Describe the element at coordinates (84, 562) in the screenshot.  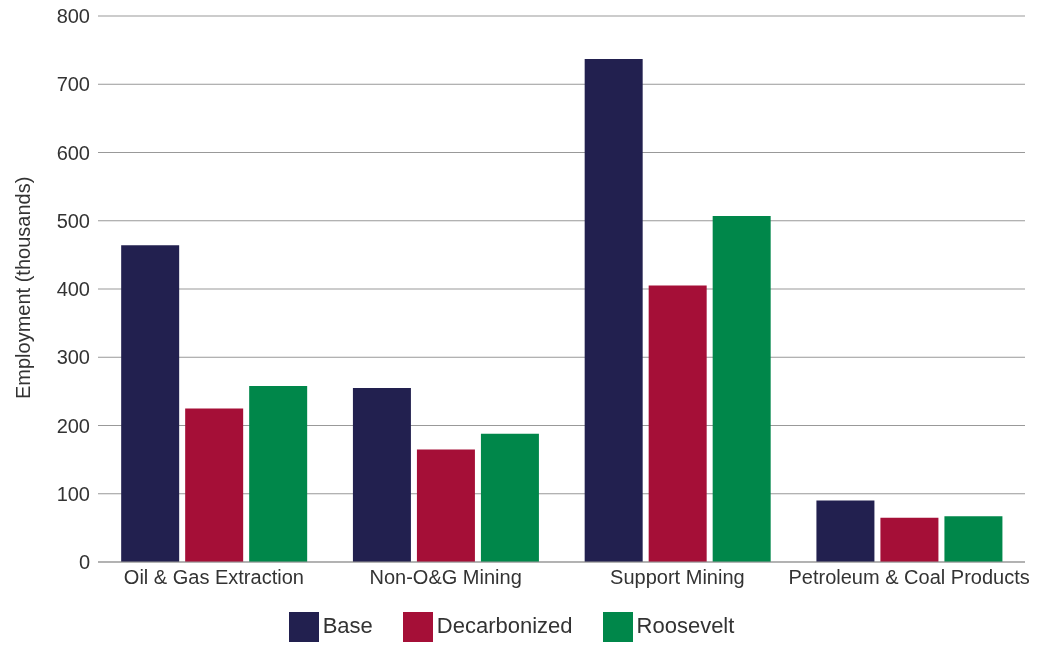
I see `y-tick-label: 0` at that location.